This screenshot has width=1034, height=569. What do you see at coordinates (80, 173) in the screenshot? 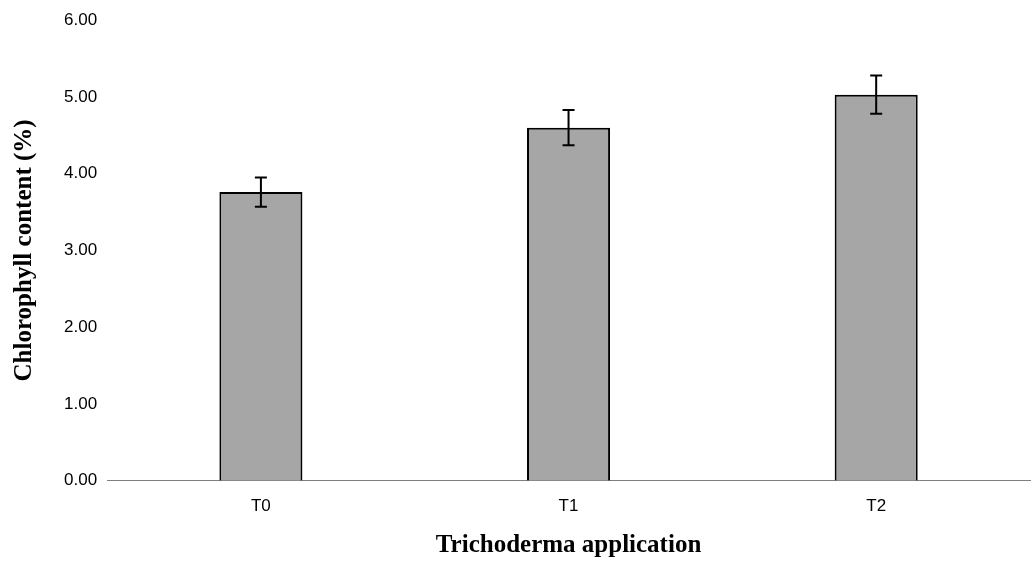
I see `y-tick-label: 4.00` at bounding box center [80, 173].